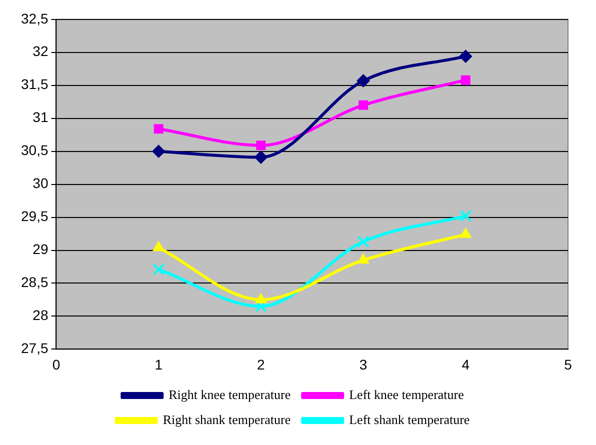  I want to click on y-tick-label: 27,5, so click(34, 348).